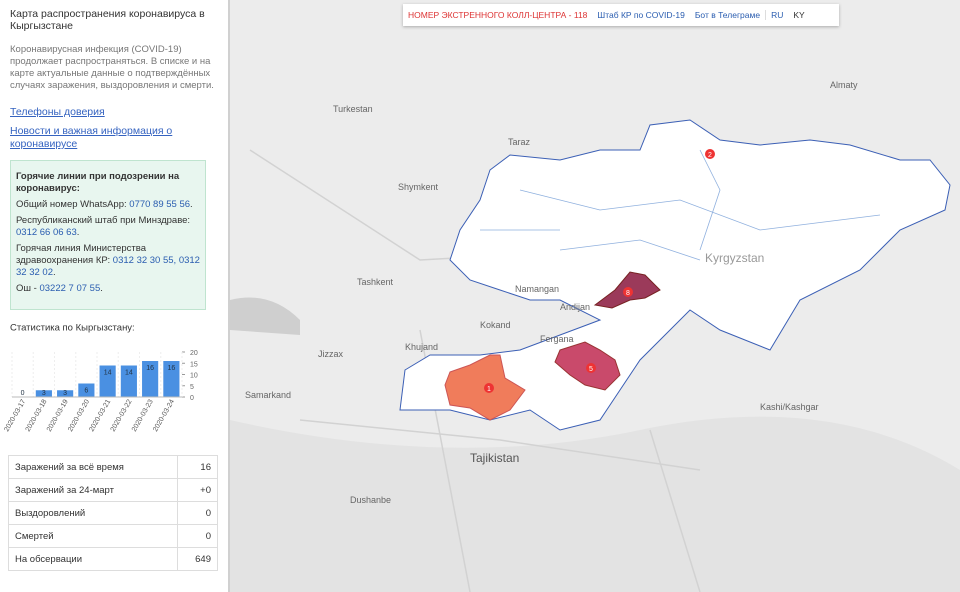 This screenshot has width=960, height=592. I want to click on marker-label: 8, so click(628, 293).